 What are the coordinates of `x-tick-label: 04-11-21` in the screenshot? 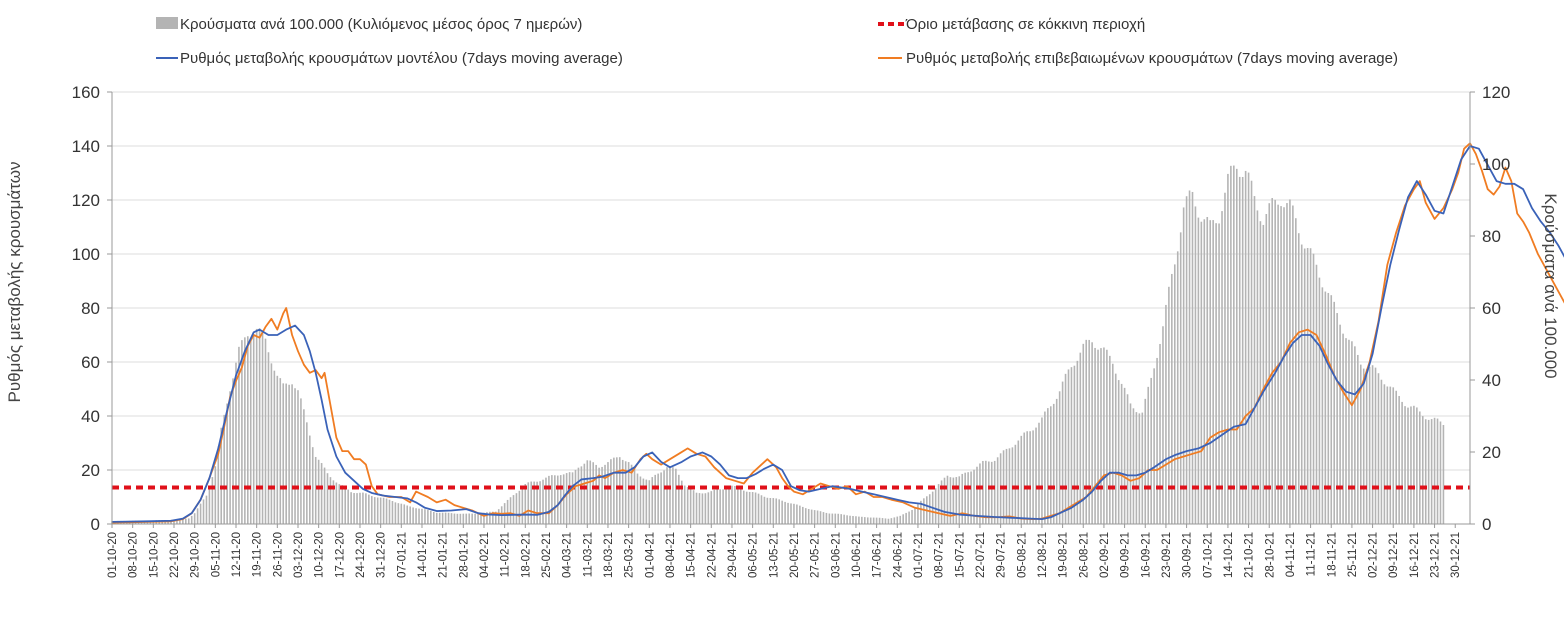 It's located at (1291, 554).